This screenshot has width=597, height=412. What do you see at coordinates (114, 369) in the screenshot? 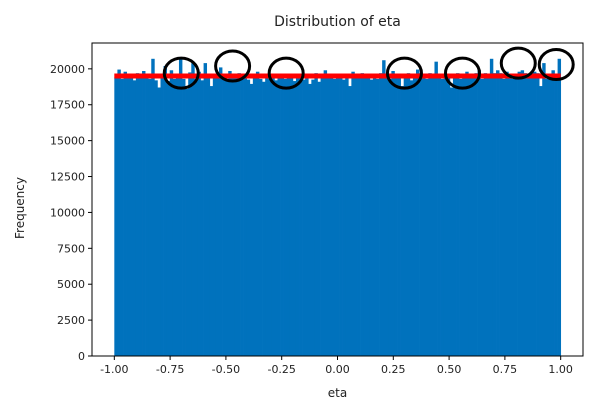
I see `x-tick-label: -1.00` at bounding box center [114, 369].